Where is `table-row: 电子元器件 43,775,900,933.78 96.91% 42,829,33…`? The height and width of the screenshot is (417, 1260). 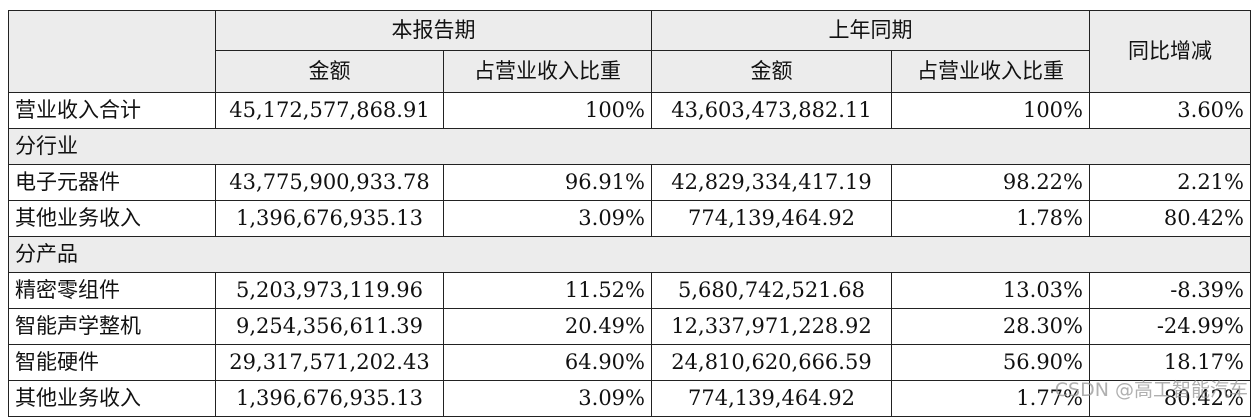 table-row: 电子元器件 43,775,900,933.78 96.91% 42,829,33… is located at coordinates (629, 182).